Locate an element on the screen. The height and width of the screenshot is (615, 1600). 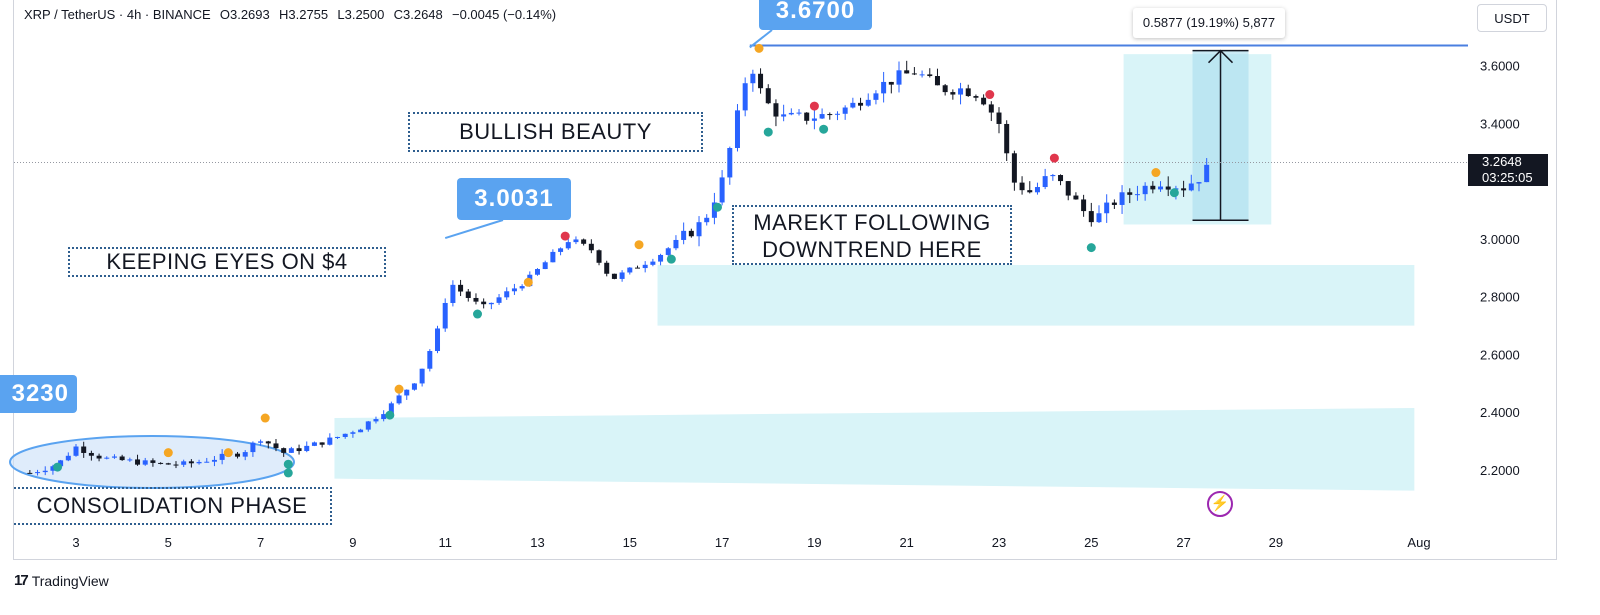
x-tick-label: 5 is located at coordinates (168, 542).